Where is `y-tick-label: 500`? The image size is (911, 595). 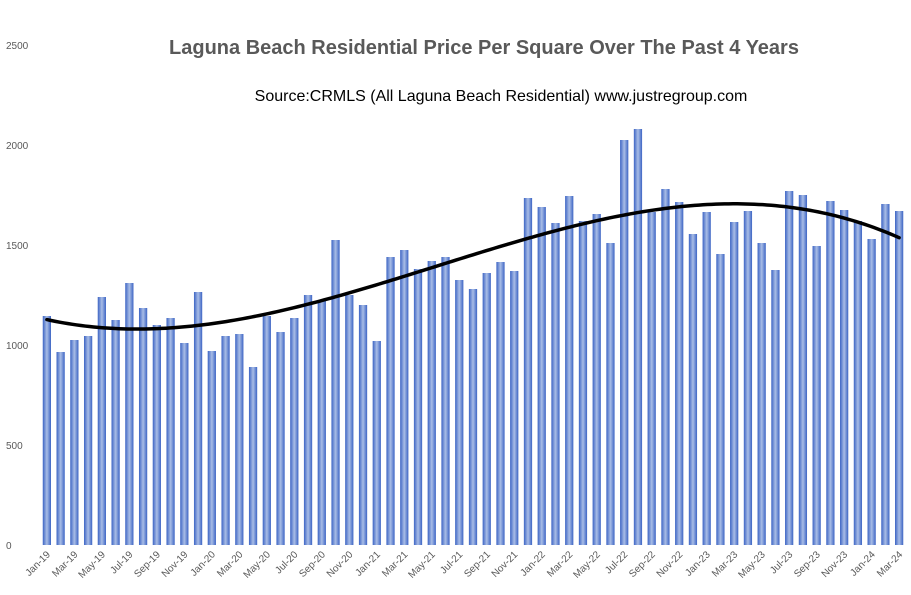
y-tick-label: 500 is located at coordinates (14, 446).